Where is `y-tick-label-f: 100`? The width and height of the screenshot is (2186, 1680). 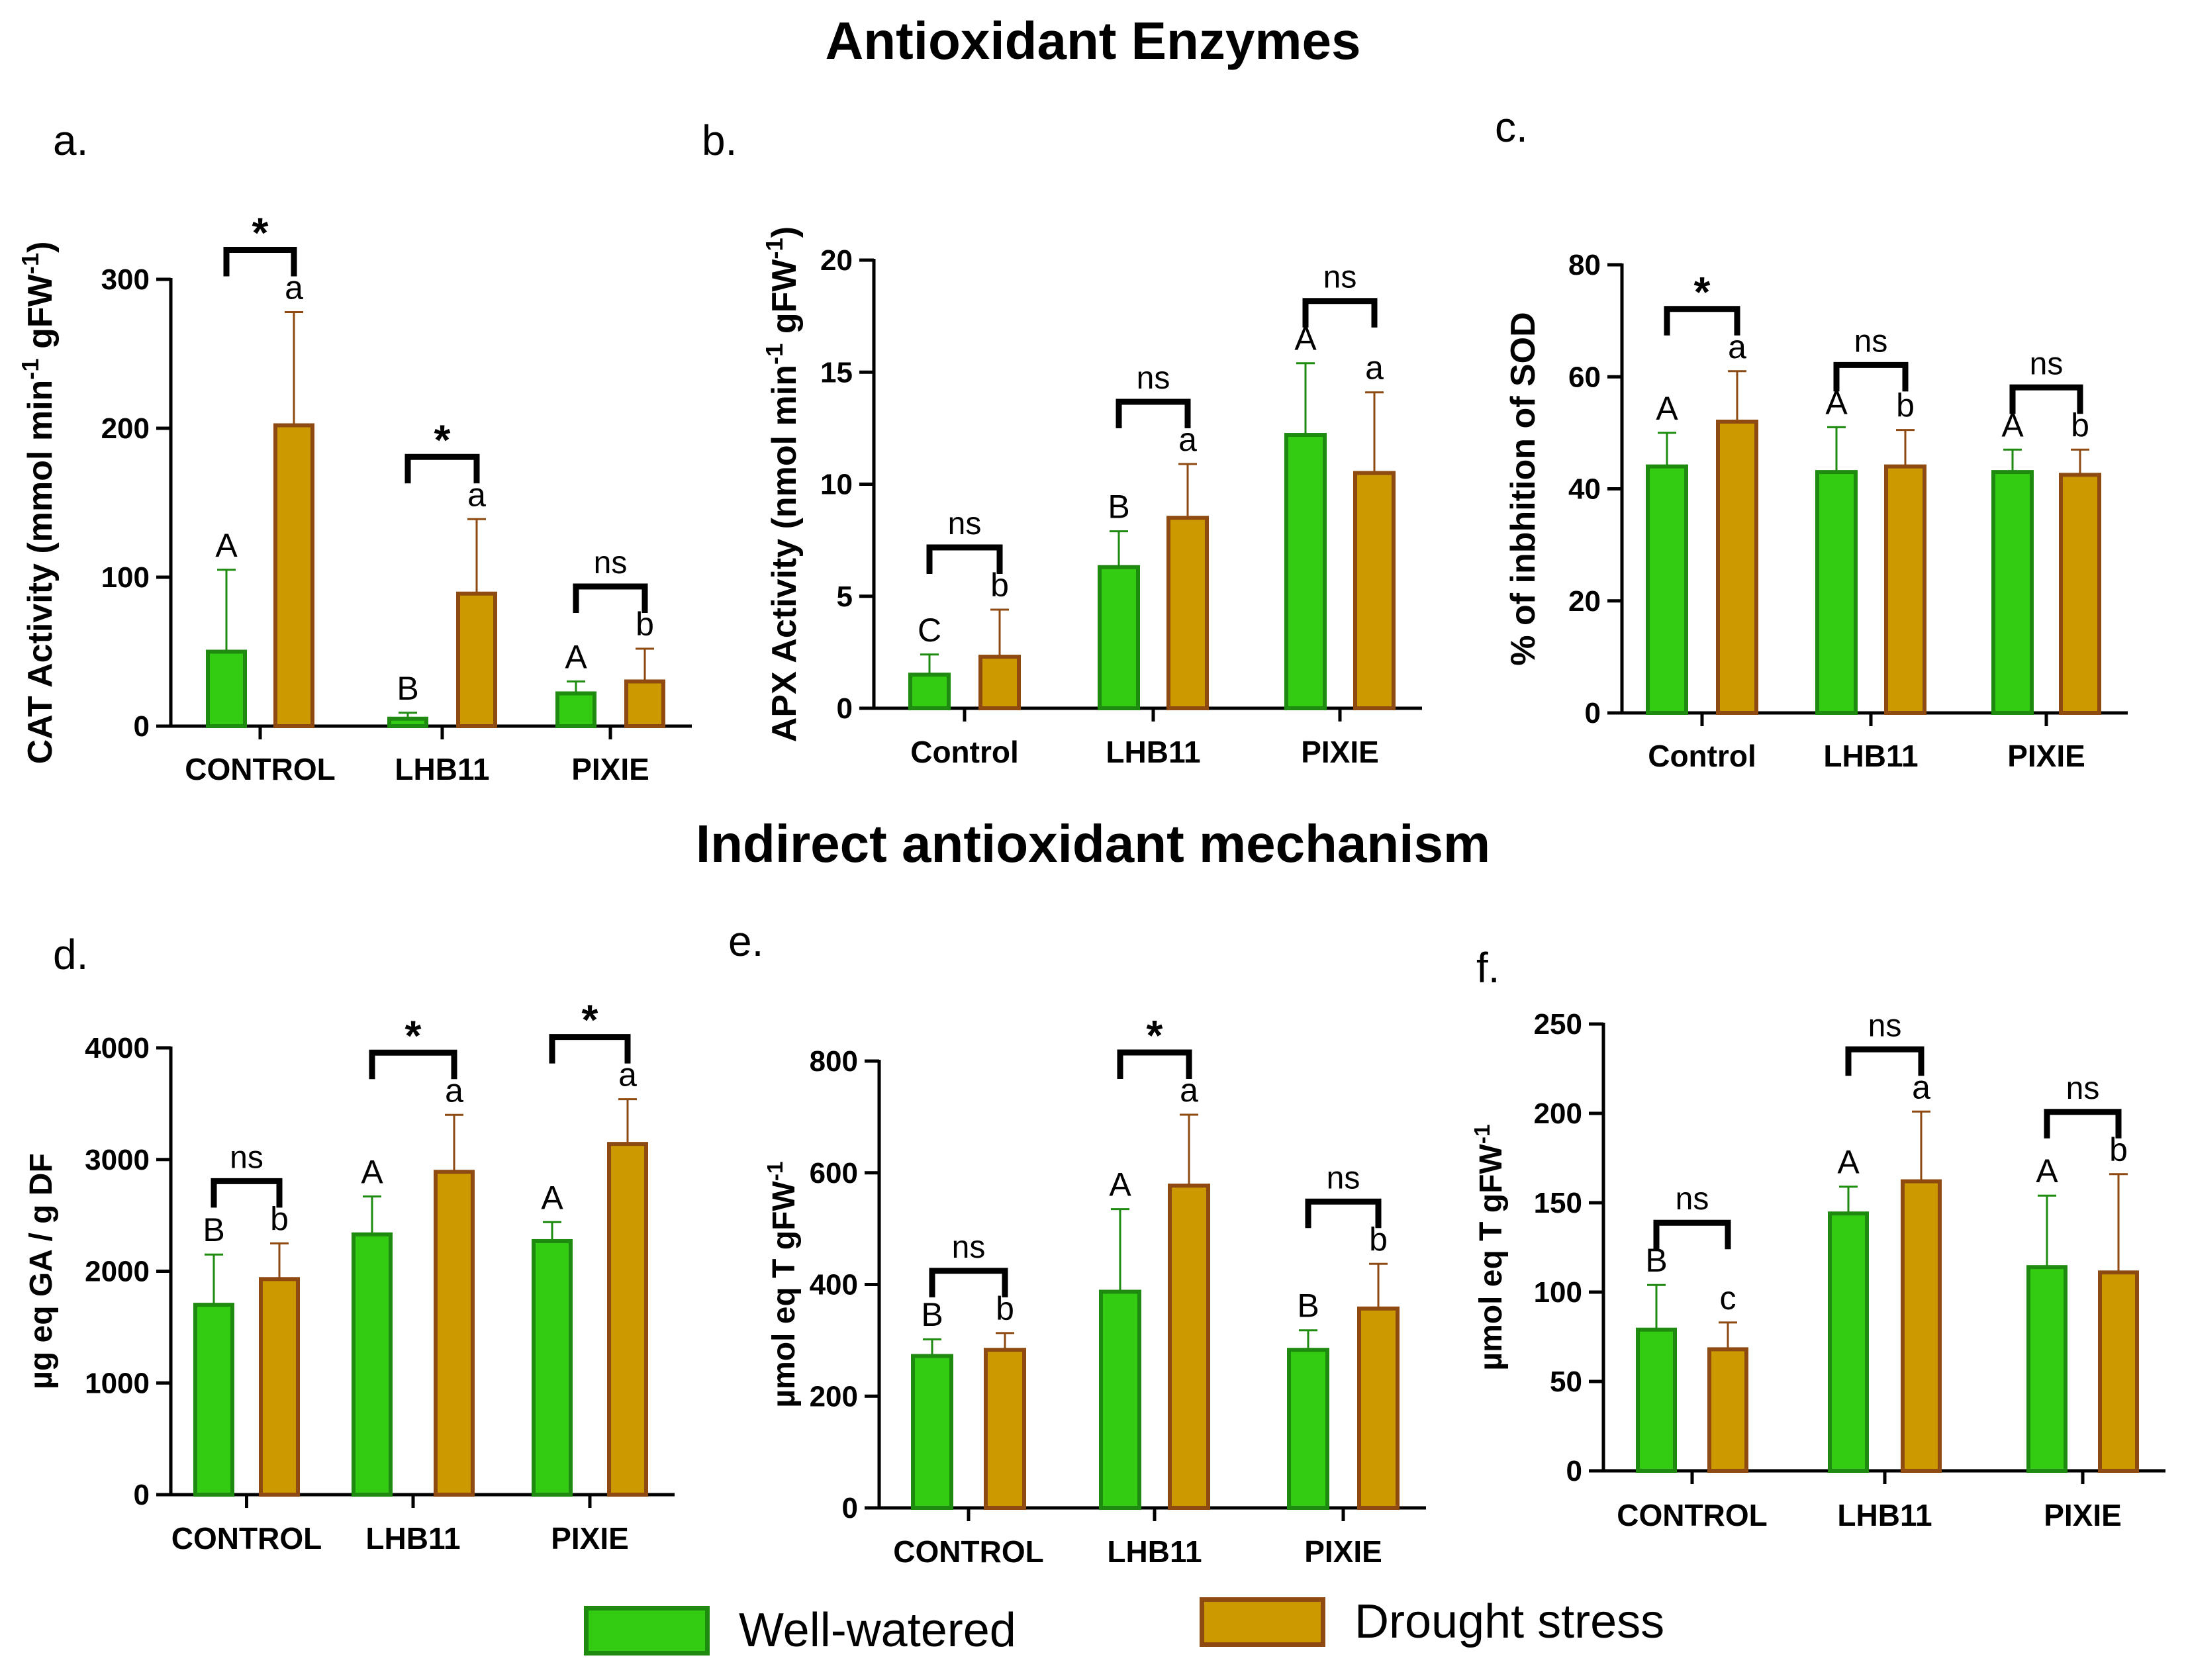 y-tick-label-f: 100 is located at coordinates (1558, 1292).